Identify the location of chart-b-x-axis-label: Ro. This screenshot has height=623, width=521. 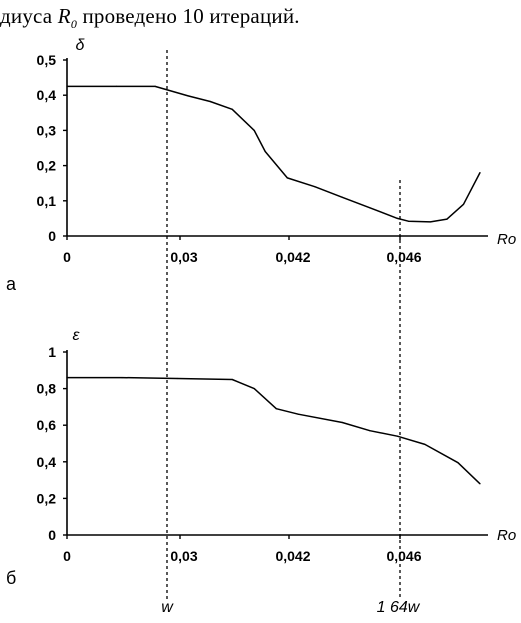
(506, 535).